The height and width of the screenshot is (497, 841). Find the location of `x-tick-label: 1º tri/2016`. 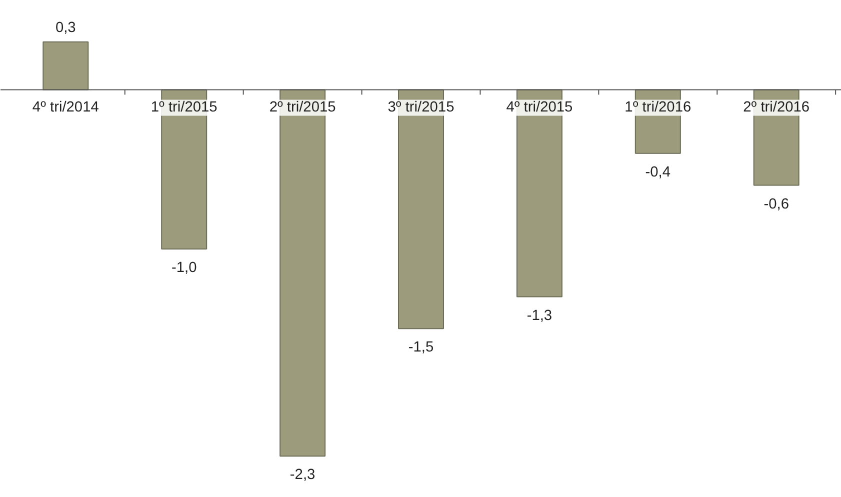

x-tick-label: 1º tri/2016 is located at coordinates (658, 108).